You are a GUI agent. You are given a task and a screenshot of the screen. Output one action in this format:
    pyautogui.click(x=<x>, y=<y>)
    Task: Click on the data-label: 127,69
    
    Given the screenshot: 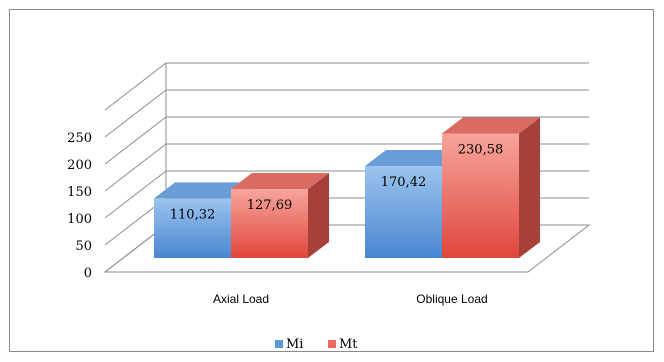 What is the action you would take?
    pyautogui.click(x=270, y=205)
    